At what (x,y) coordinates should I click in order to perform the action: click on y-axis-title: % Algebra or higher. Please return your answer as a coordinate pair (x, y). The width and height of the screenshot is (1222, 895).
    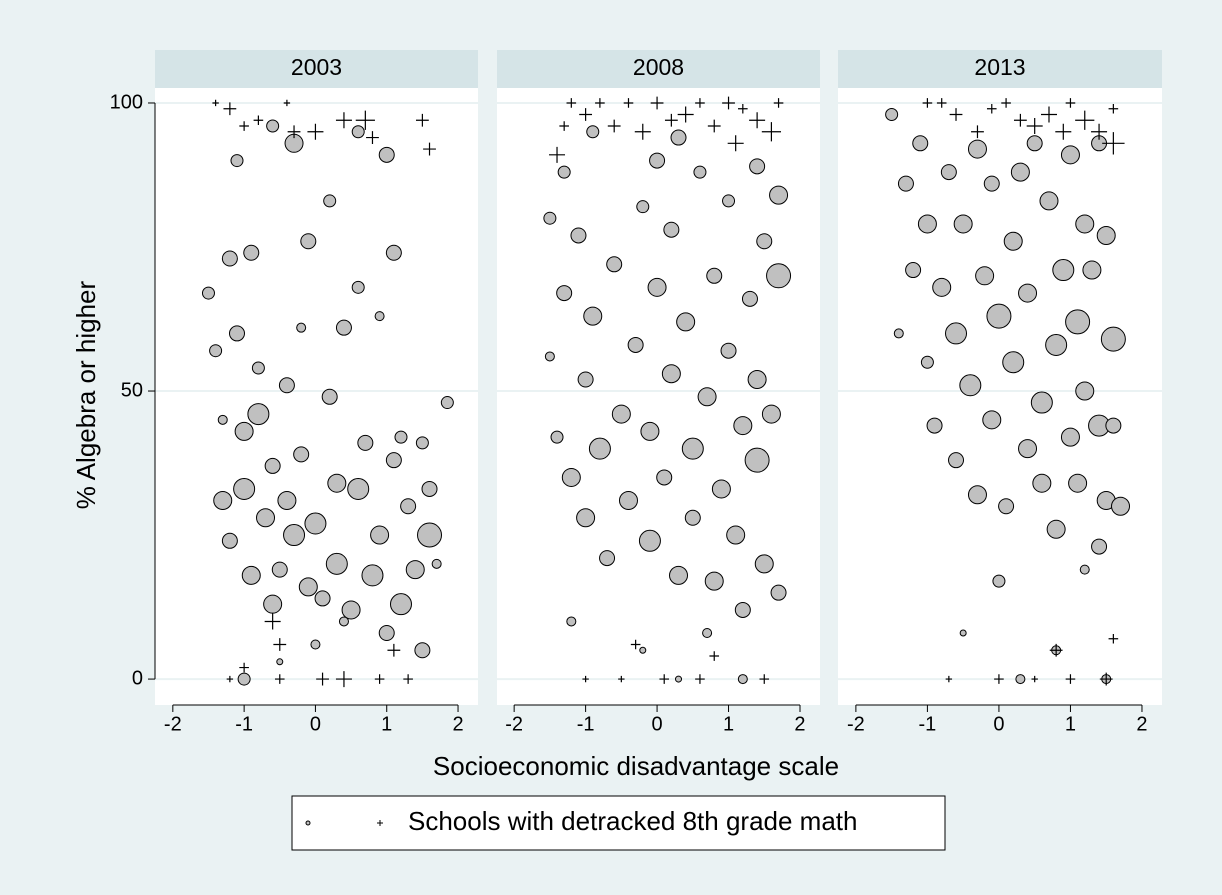
    Looking at the image, I should click on (86, 394).